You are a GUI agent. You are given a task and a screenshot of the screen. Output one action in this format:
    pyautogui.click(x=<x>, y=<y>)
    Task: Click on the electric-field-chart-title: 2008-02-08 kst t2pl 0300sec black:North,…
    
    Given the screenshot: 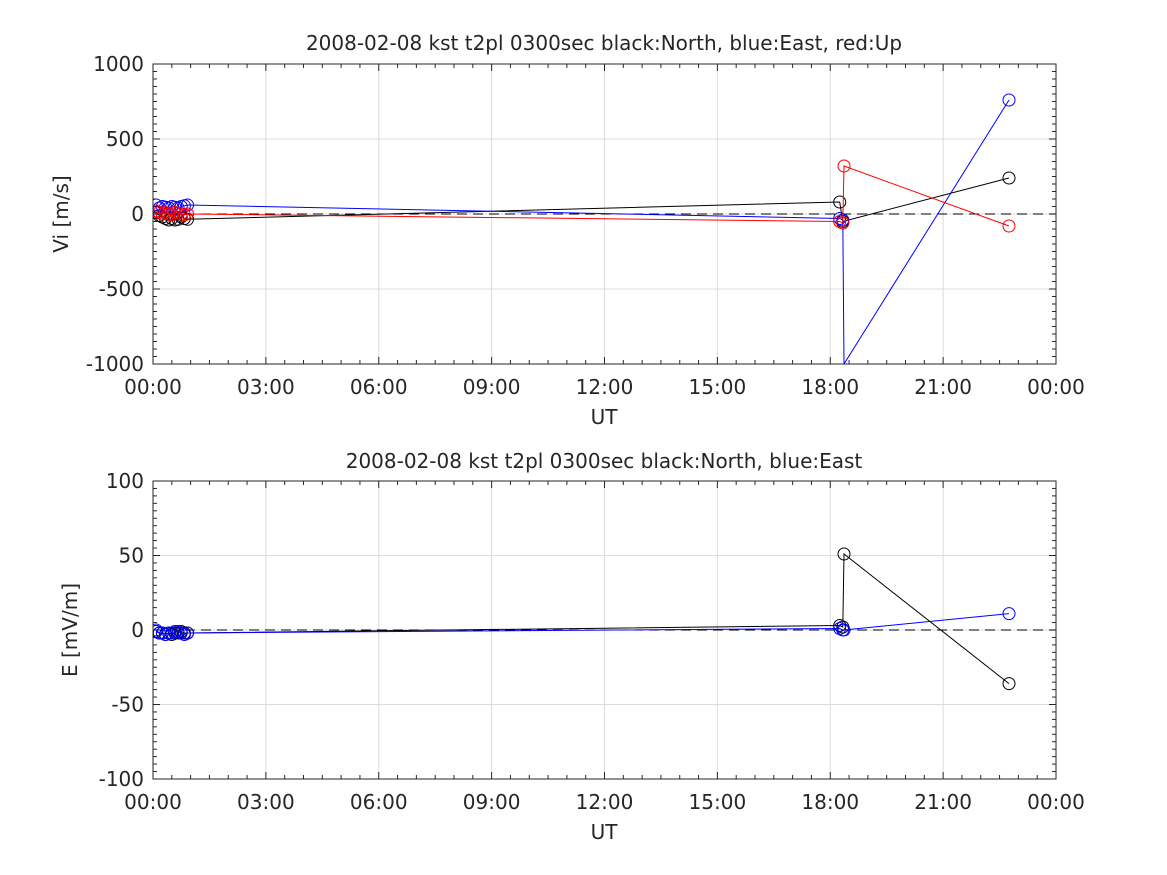 What is the action you would take?
    pyautogui.click(x=604, y=461)
    